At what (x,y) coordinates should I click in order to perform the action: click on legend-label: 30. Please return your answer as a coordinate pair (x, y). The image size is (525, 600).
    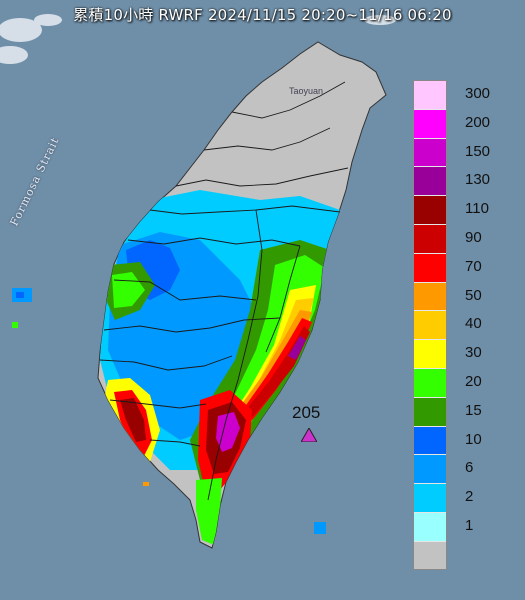
    Looking at the image, I should click on (473, 353).